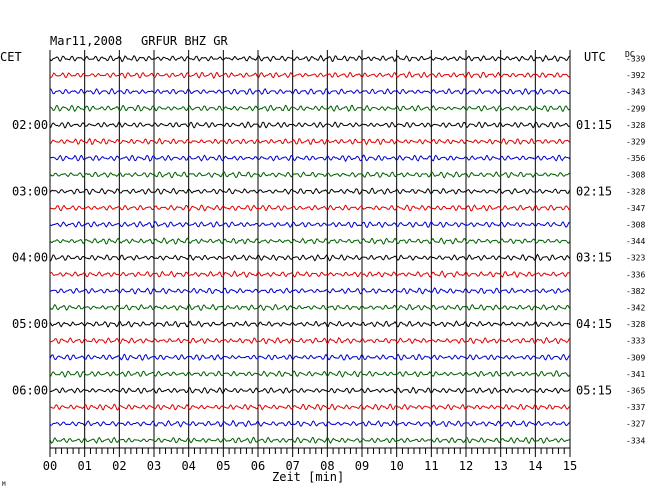 Image resolution: width=650 pixels, height=494 pixels. Describe the element at coordinates (184, 41) in the screenshot. I see `header-station: GRFUR BHZ GR` at that location.